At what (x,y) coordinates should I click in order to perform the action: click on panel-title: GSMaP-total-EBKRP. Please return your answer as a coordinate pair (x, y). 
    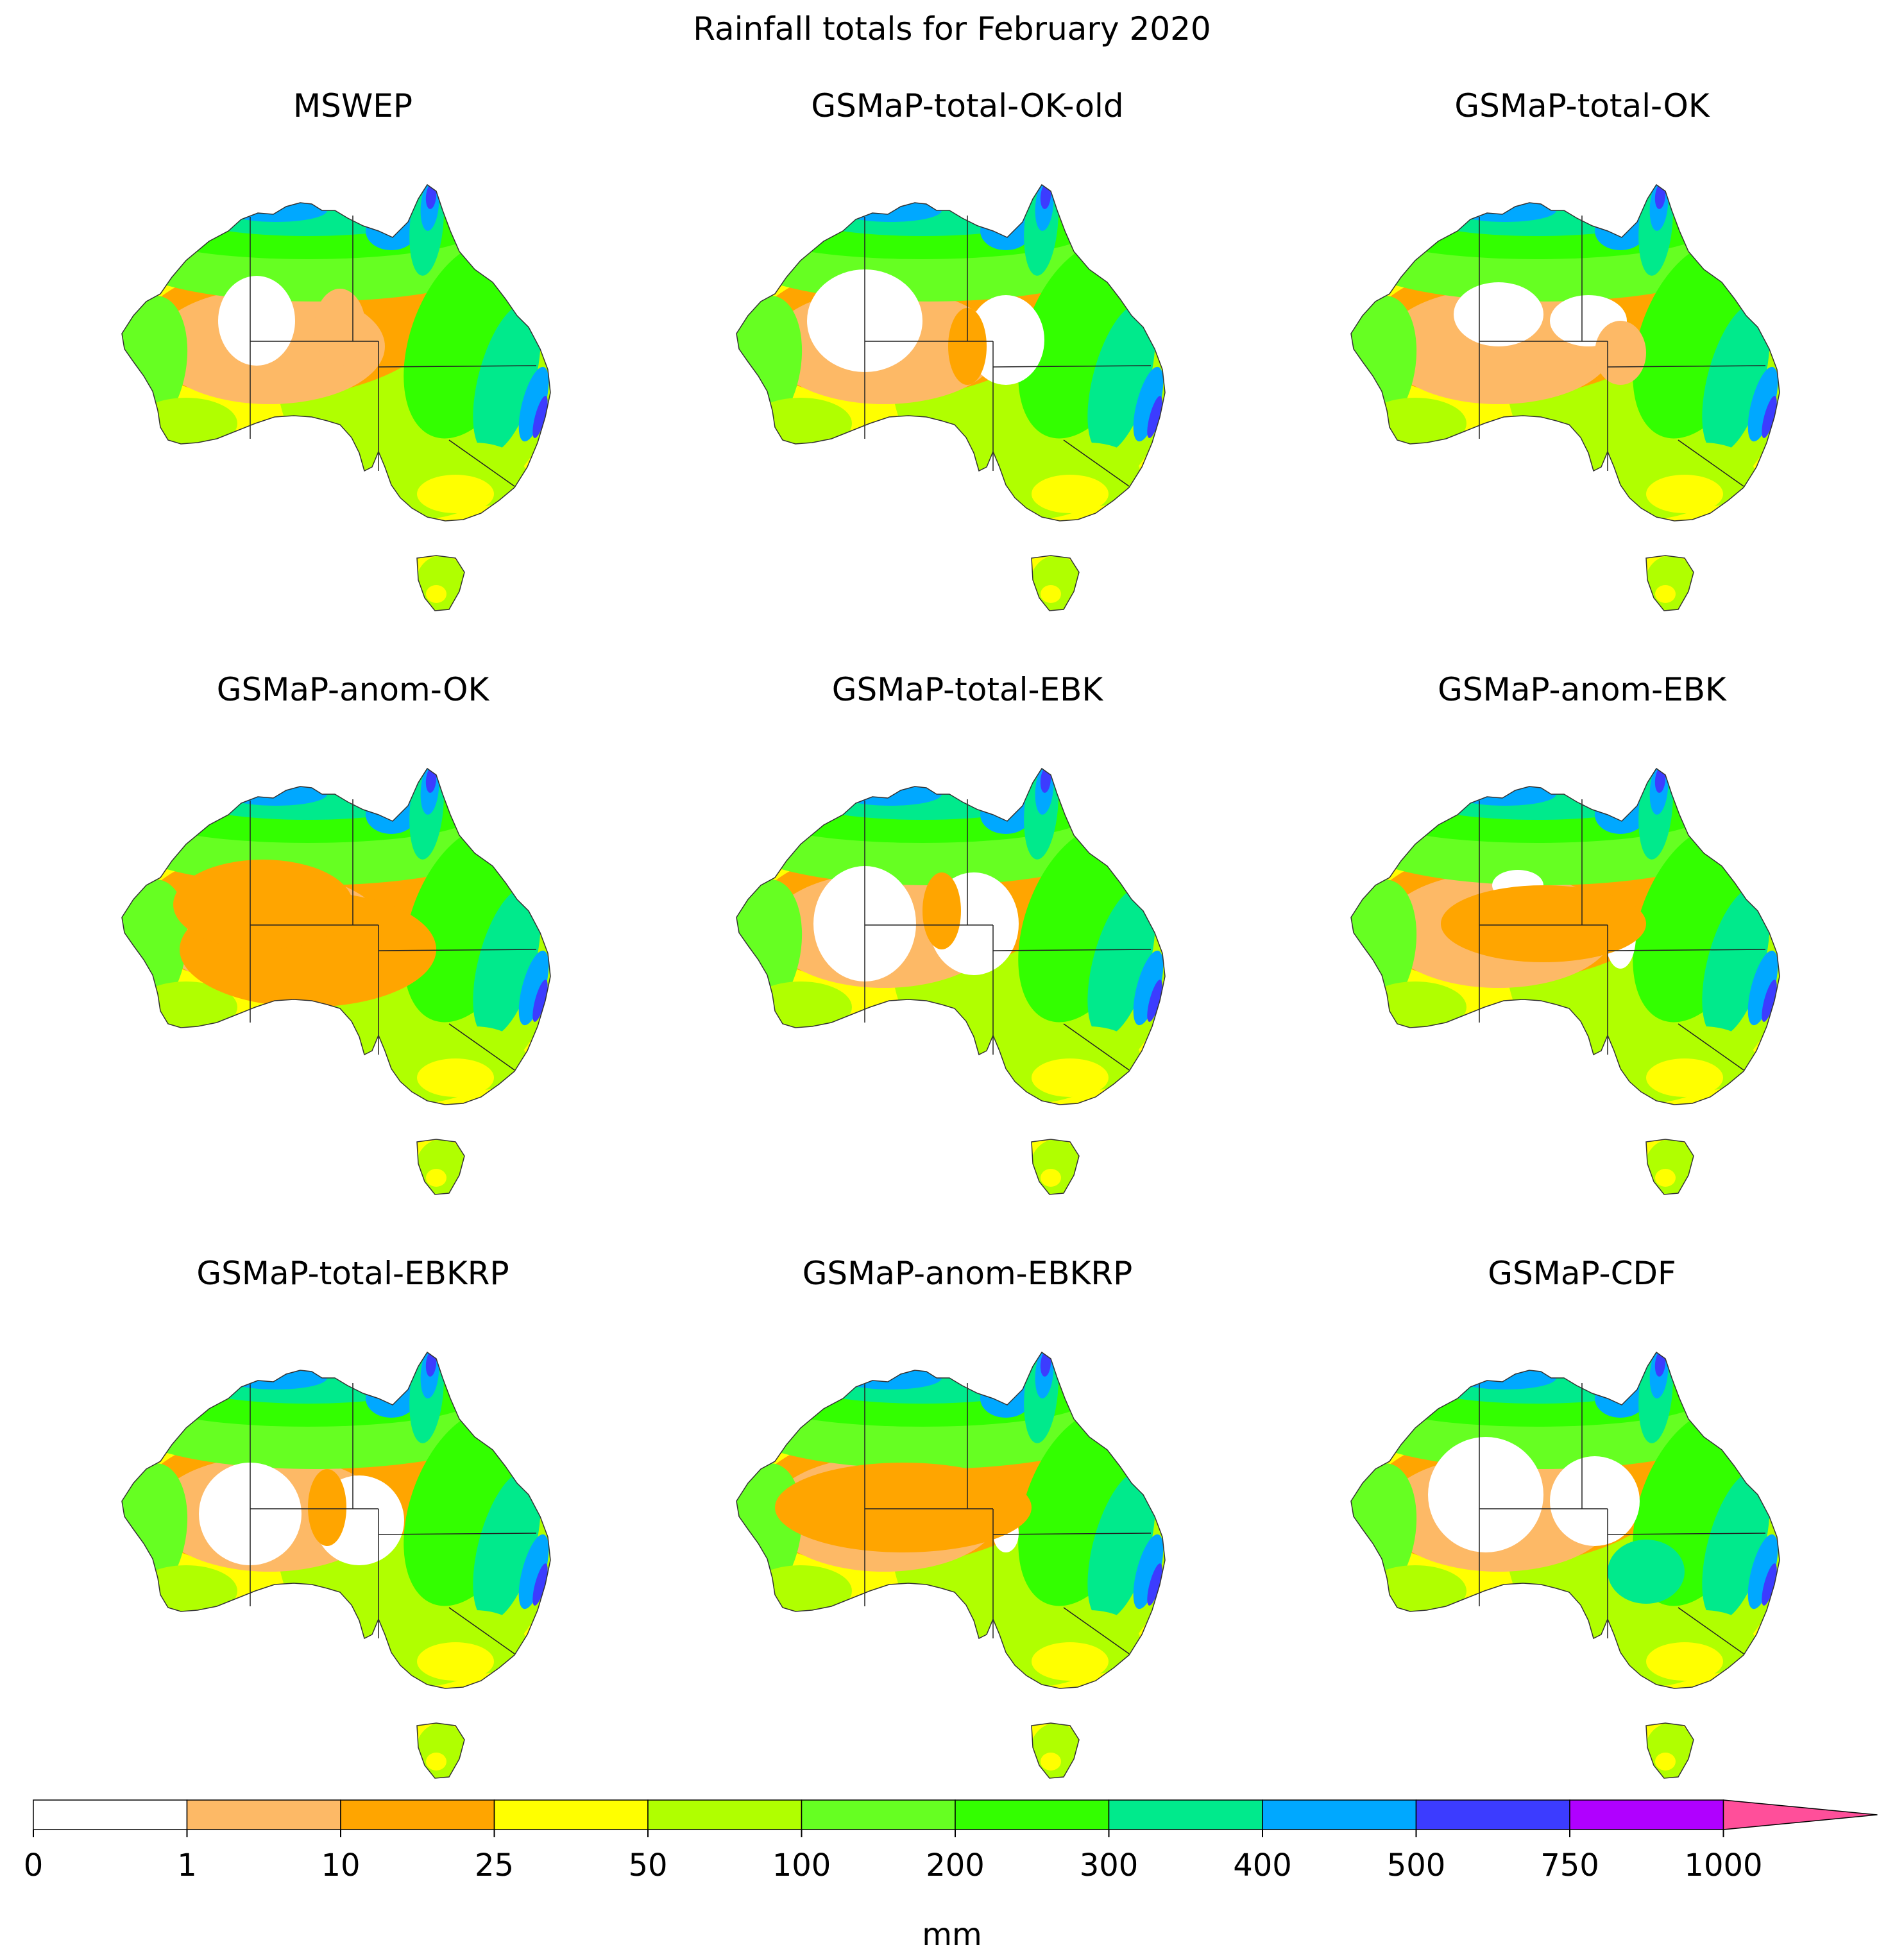
    Looking at the image, I should click on (352, 1274).